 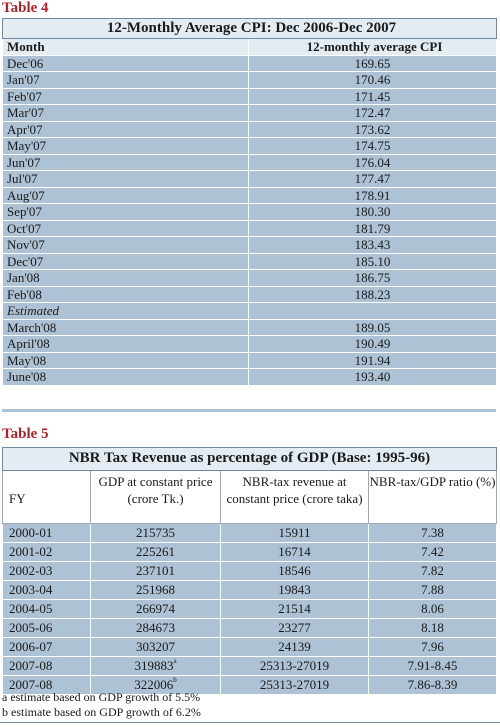 I want to click on cpi-estimated-row: Estimated, so click(x=250, y=311).